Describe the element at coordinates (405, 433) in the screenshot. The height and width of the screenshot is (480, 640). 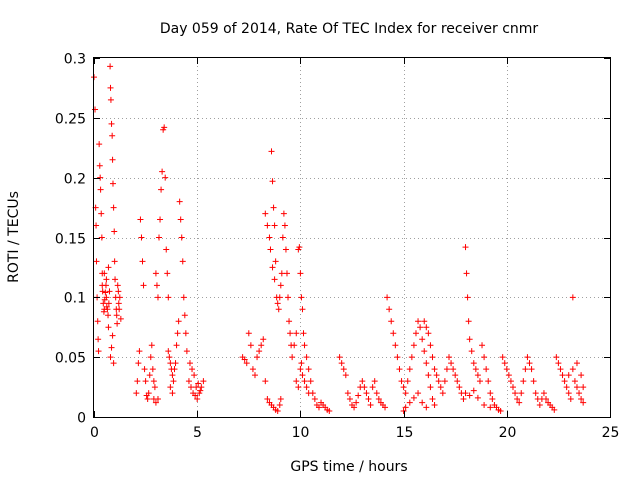
I see `x-tick-label: 15` at that location.